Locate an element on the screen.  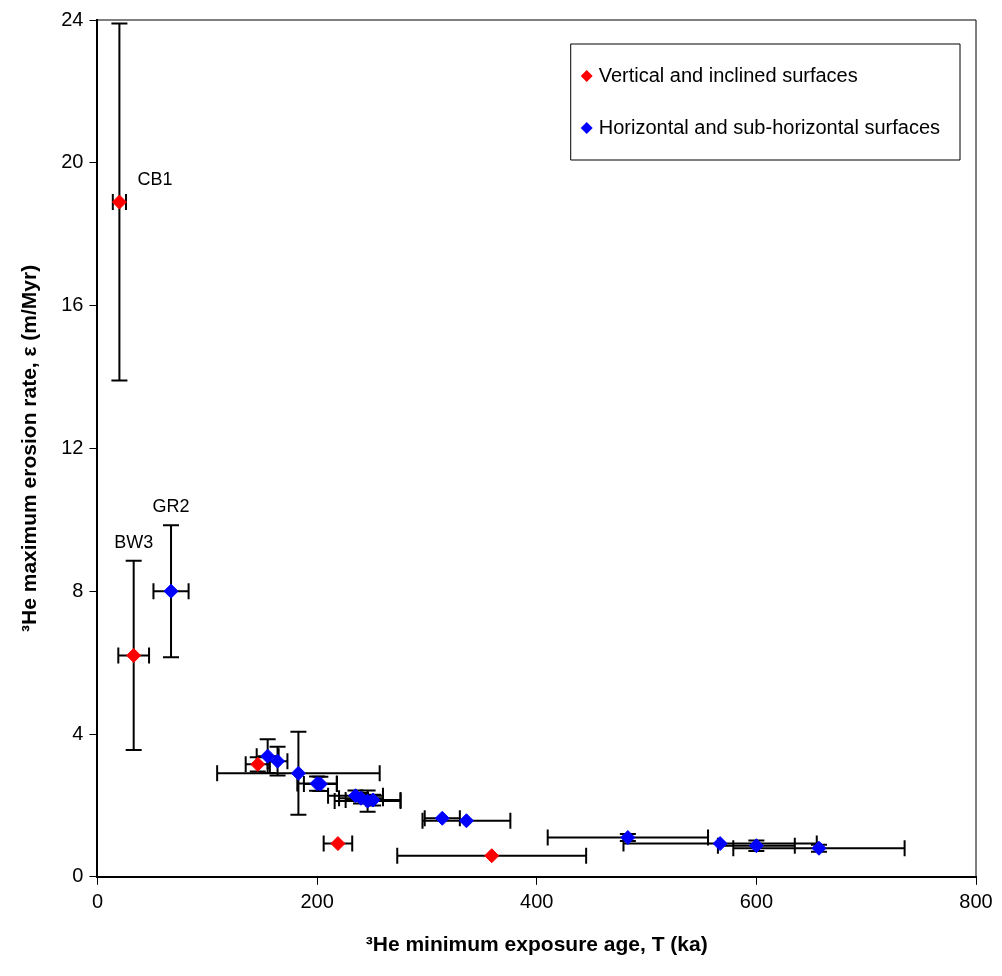
y-tick-label: 4 is located at coordinates (78, 732).